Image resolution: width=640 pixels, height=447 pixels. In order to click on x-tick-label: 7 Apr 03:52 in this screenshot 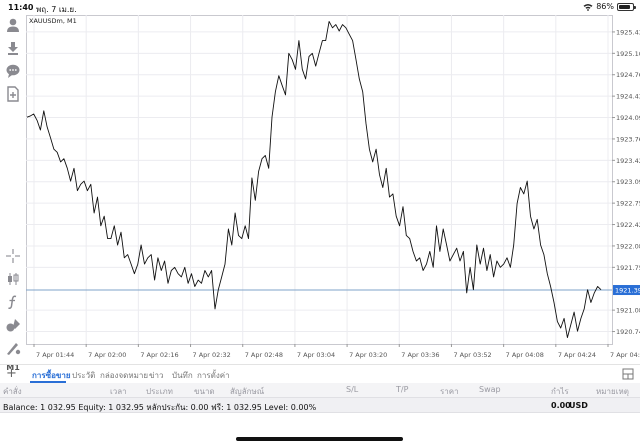, I will do `click(472, 355)`.